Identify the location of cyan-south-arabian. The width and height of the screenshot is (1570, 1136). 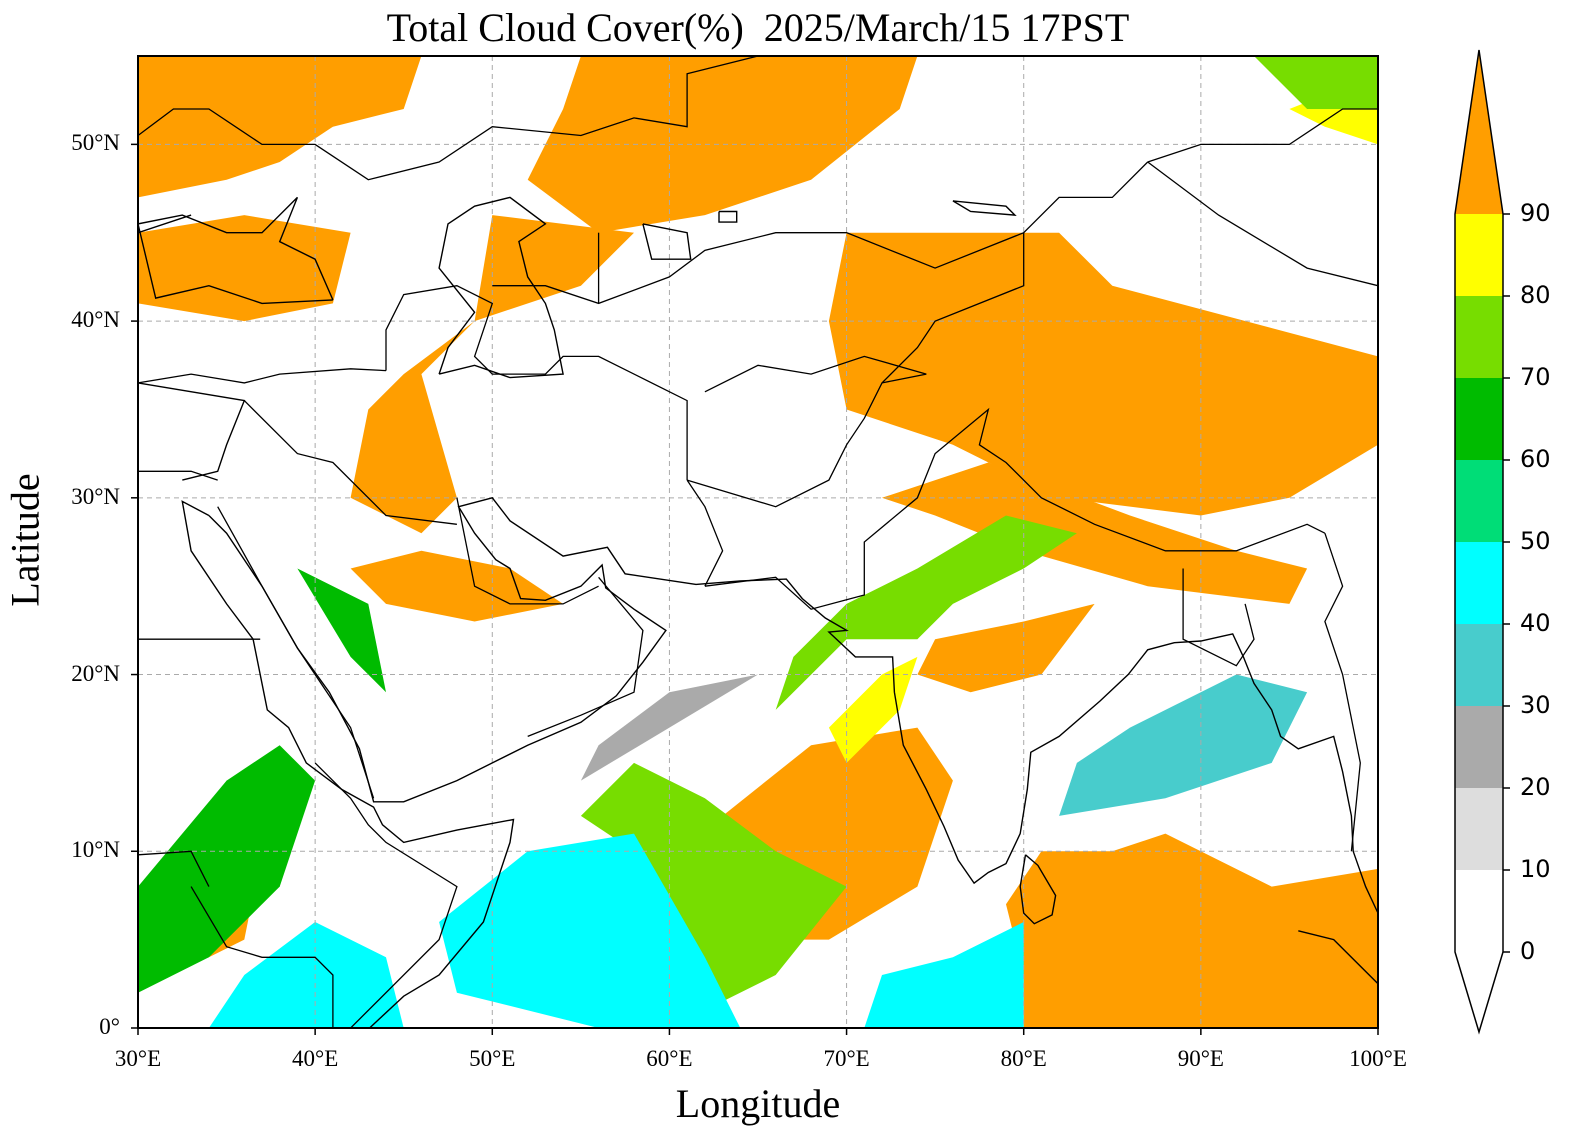
(590, 930).